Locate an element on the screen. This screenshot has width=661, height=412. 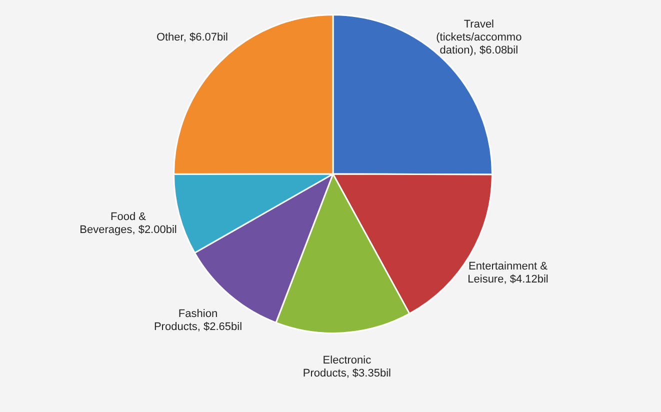
slice-label: Other, $6.07bil is located at coordinates (192, 37).